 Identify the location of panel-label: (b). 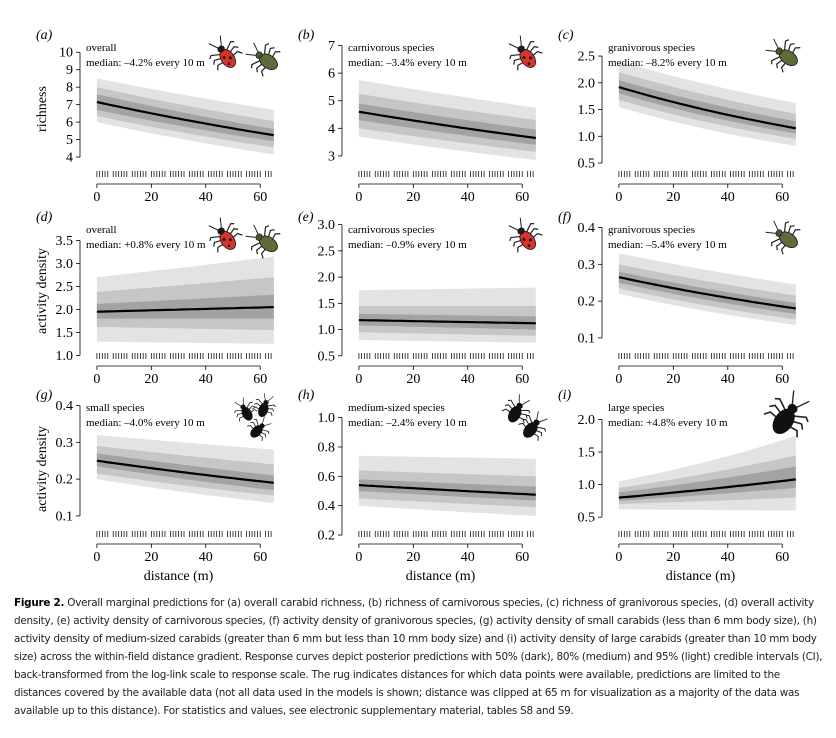
(306, 35).